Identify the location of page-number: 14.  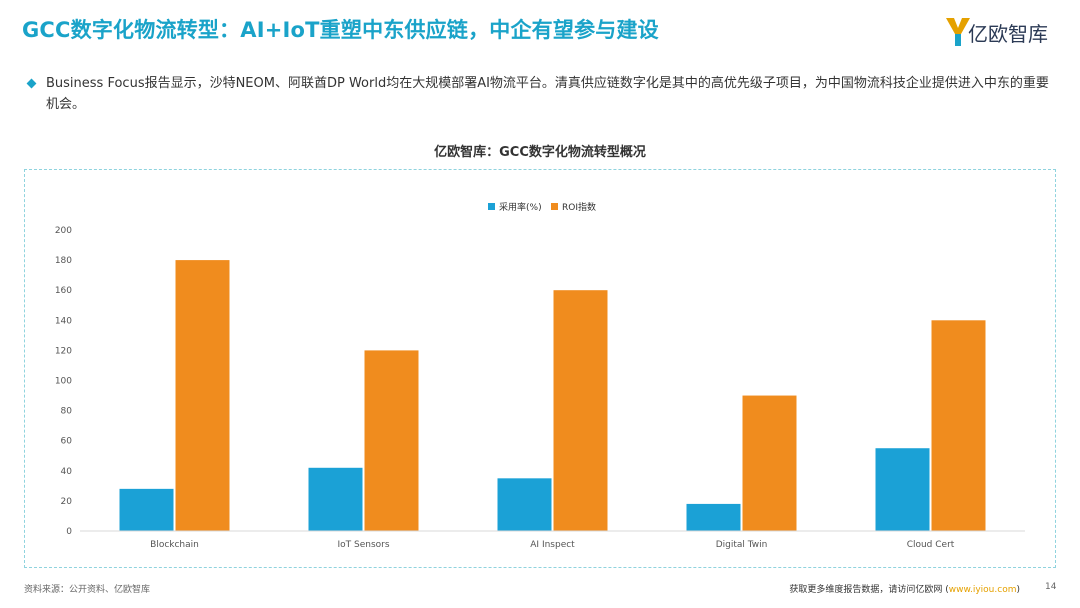
(1051, 587).